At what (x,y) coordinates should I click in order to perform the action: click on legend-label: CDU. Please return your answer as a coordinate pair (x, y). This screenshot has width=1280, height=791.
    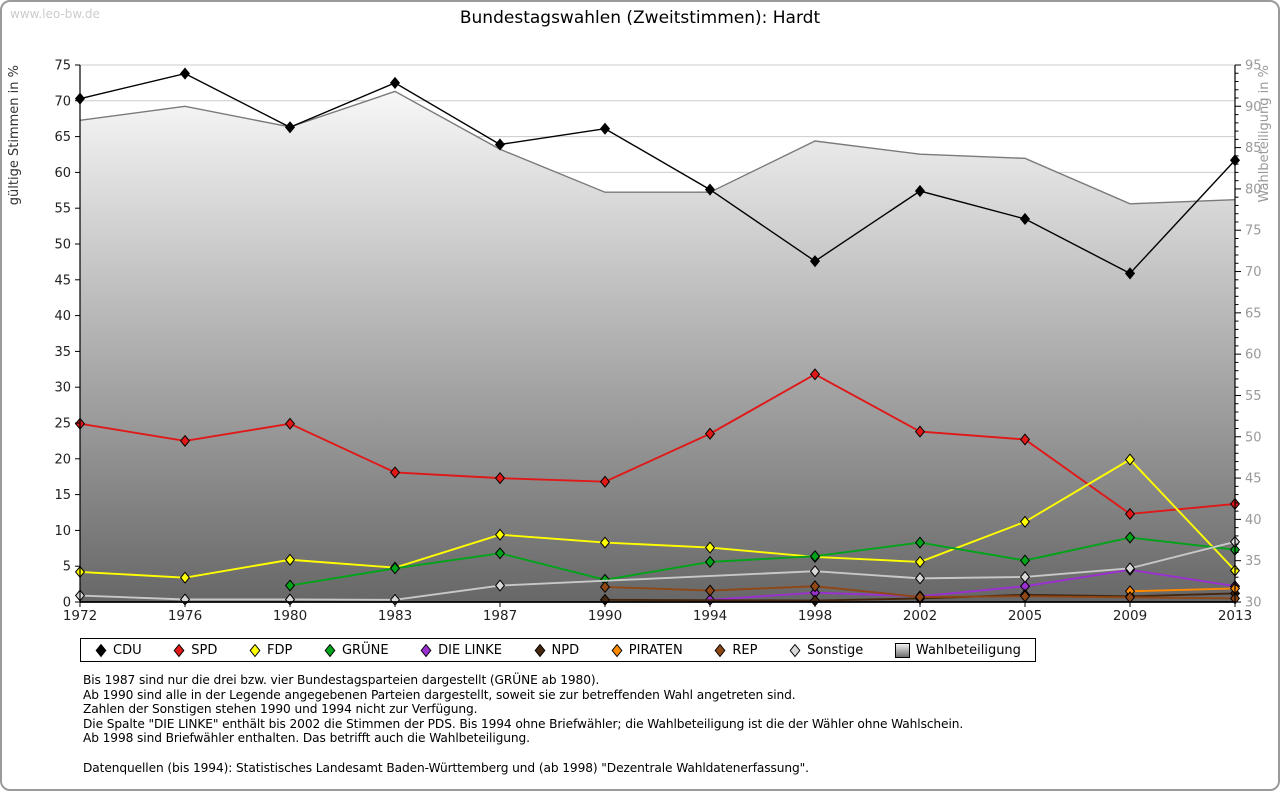
    Looking at the image, I should click on (127, 650).